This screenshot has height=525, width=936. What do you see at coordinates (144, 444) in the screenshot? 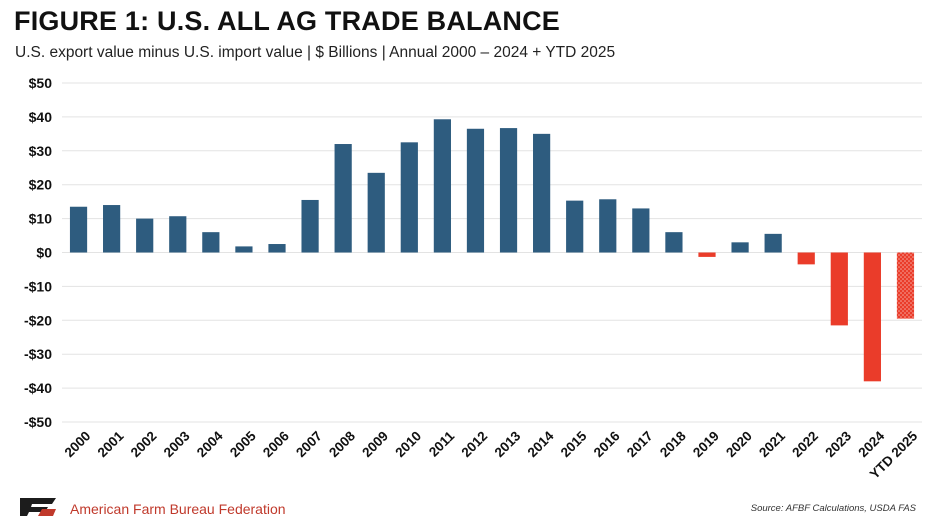
I see `x-tick-label: 2002` at bounding box center [144, 444].